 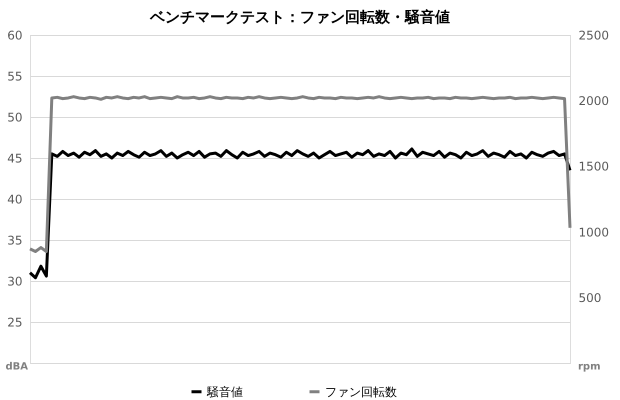 What do you see at coordinates (14, 281) in the screenshot?
I see `y-tick-label: 30` at bounding box center [14, 281].